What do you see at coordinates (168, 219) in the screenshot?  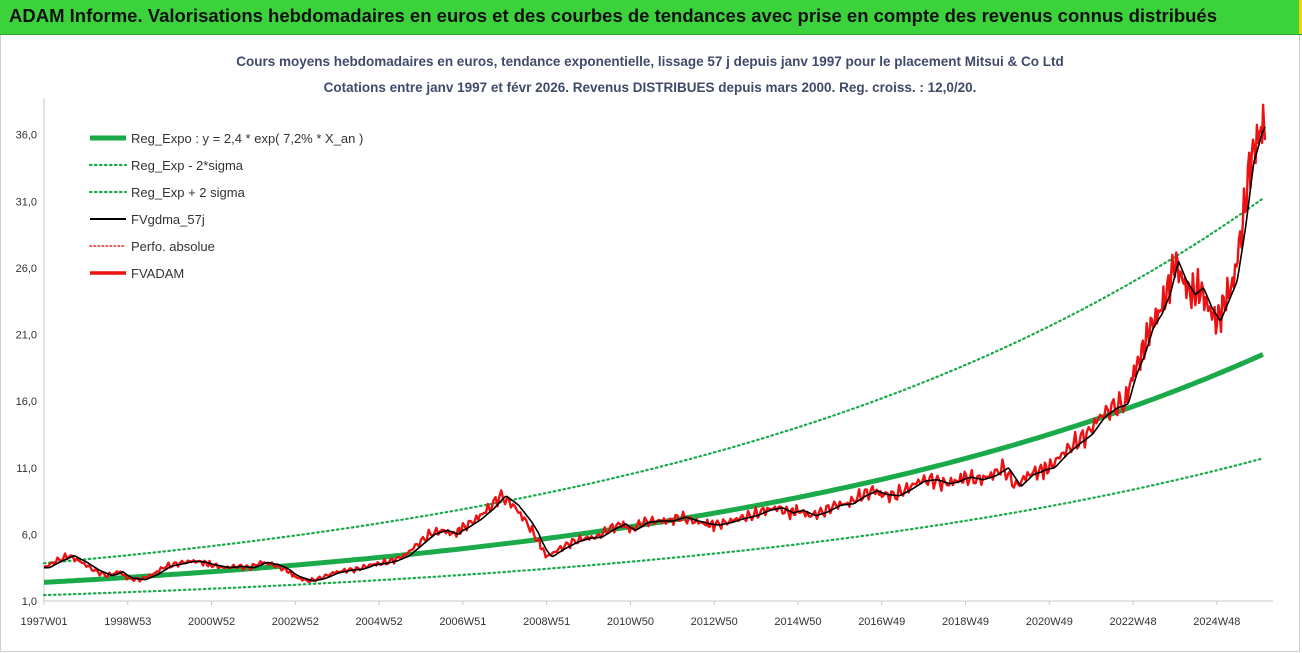 I see `legend-label: FVgdma_57j` at bounding box center [168, 219].